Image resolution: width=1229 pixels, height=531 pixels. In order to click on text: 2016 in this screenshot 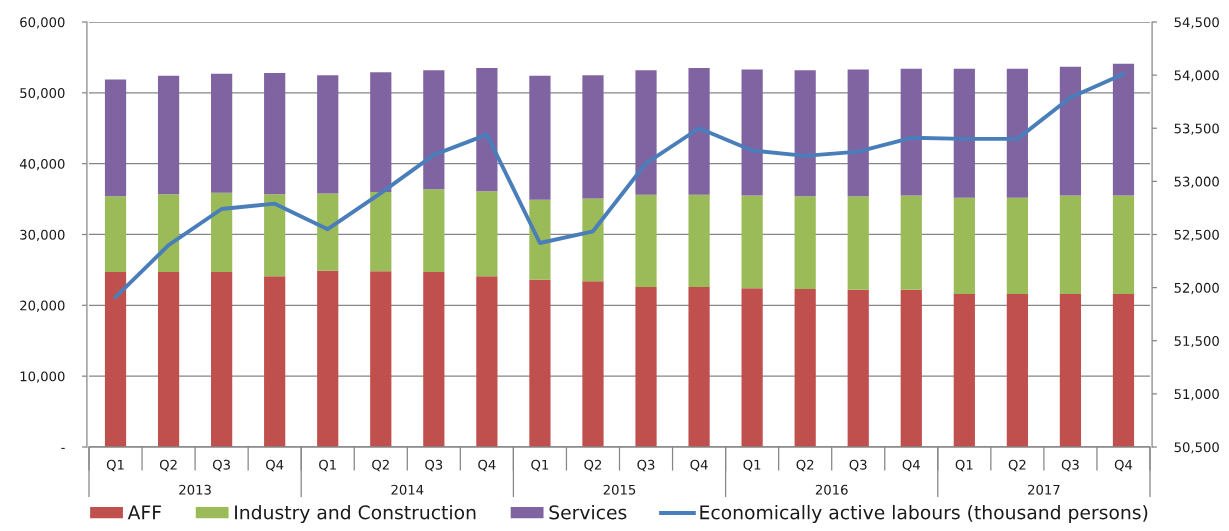, I will do `click(831, 489)`.